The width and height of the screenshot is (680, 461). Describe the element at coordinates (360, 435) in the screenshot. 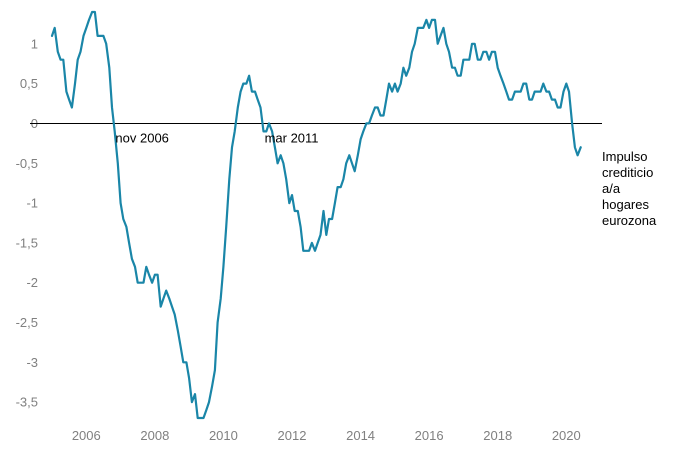

I see `x-tick-label: 2014` at that location.